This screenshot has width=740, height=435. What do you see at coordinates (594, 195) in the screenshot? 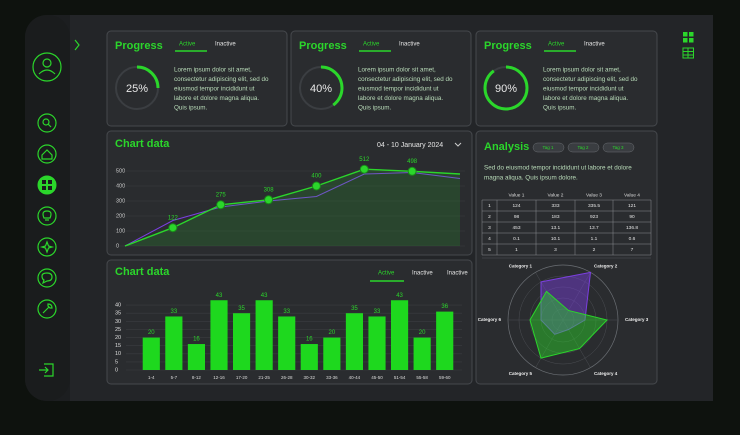
I see `table-header: Value 3` at bounding box center [594, 195].